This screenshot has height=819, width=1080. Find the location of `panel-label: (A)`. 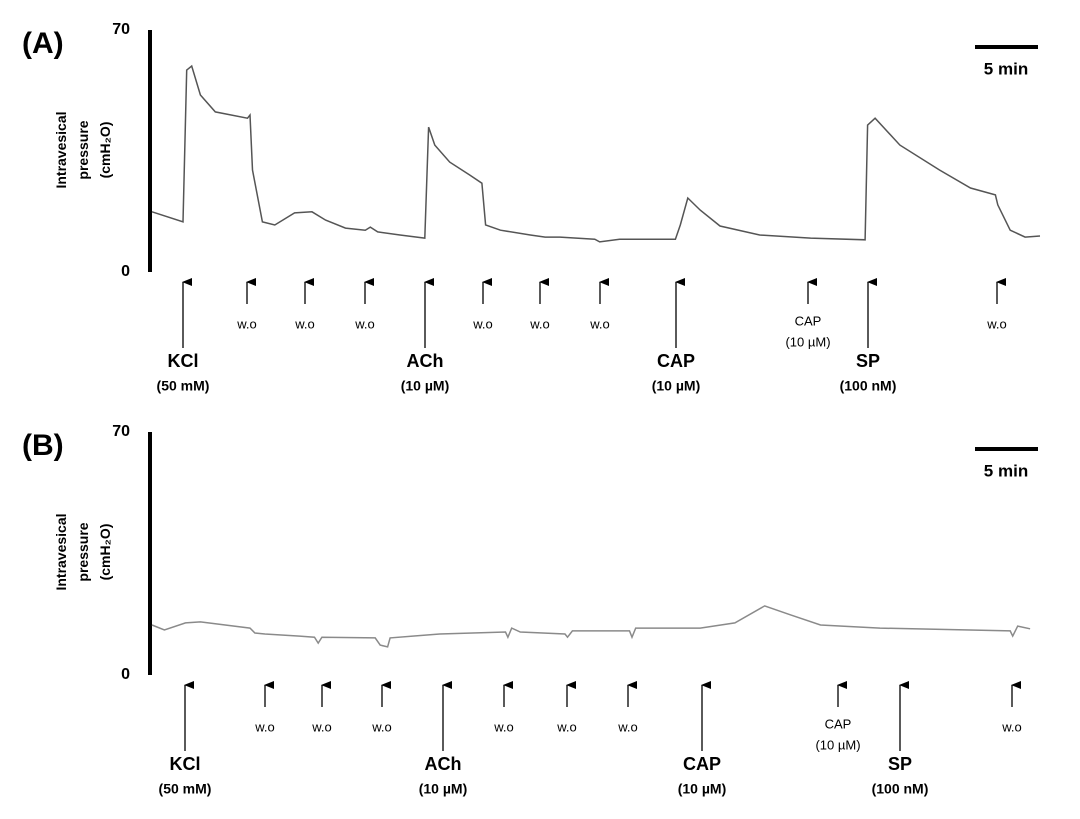

panel-label: (A) is located at coordinates (43, 43).